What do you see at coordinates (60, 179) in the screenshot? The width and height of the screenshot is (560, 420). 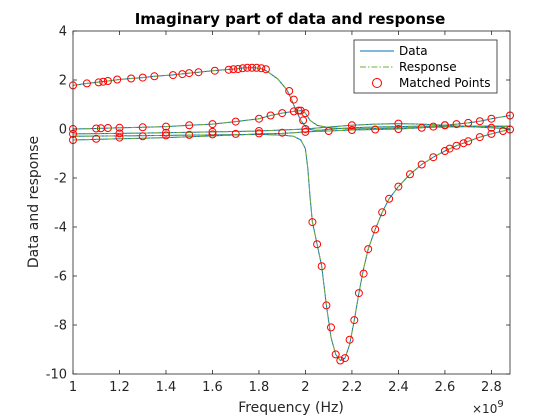 I see `y-tick-label: -2` at bounding box center [60, 179].